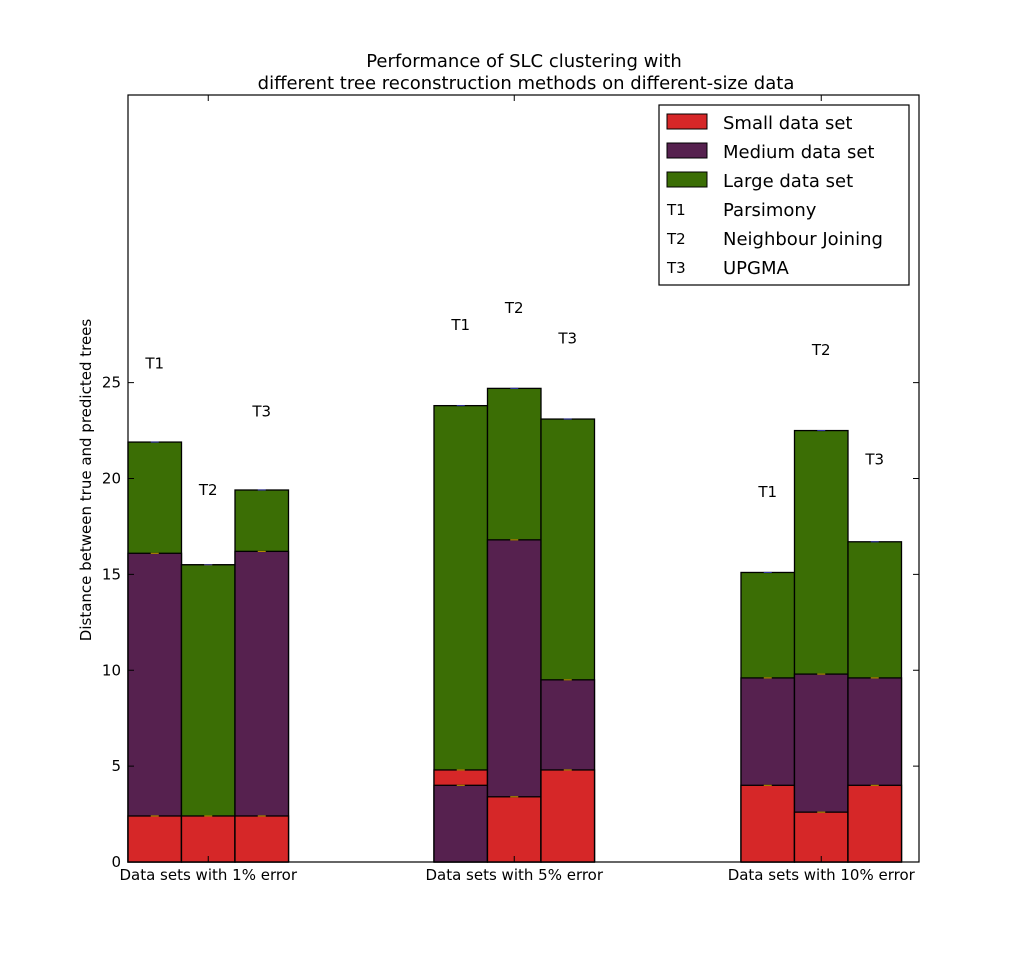  I want to click on chart-title: Performance of SLC clustering with, so click(524, 61).